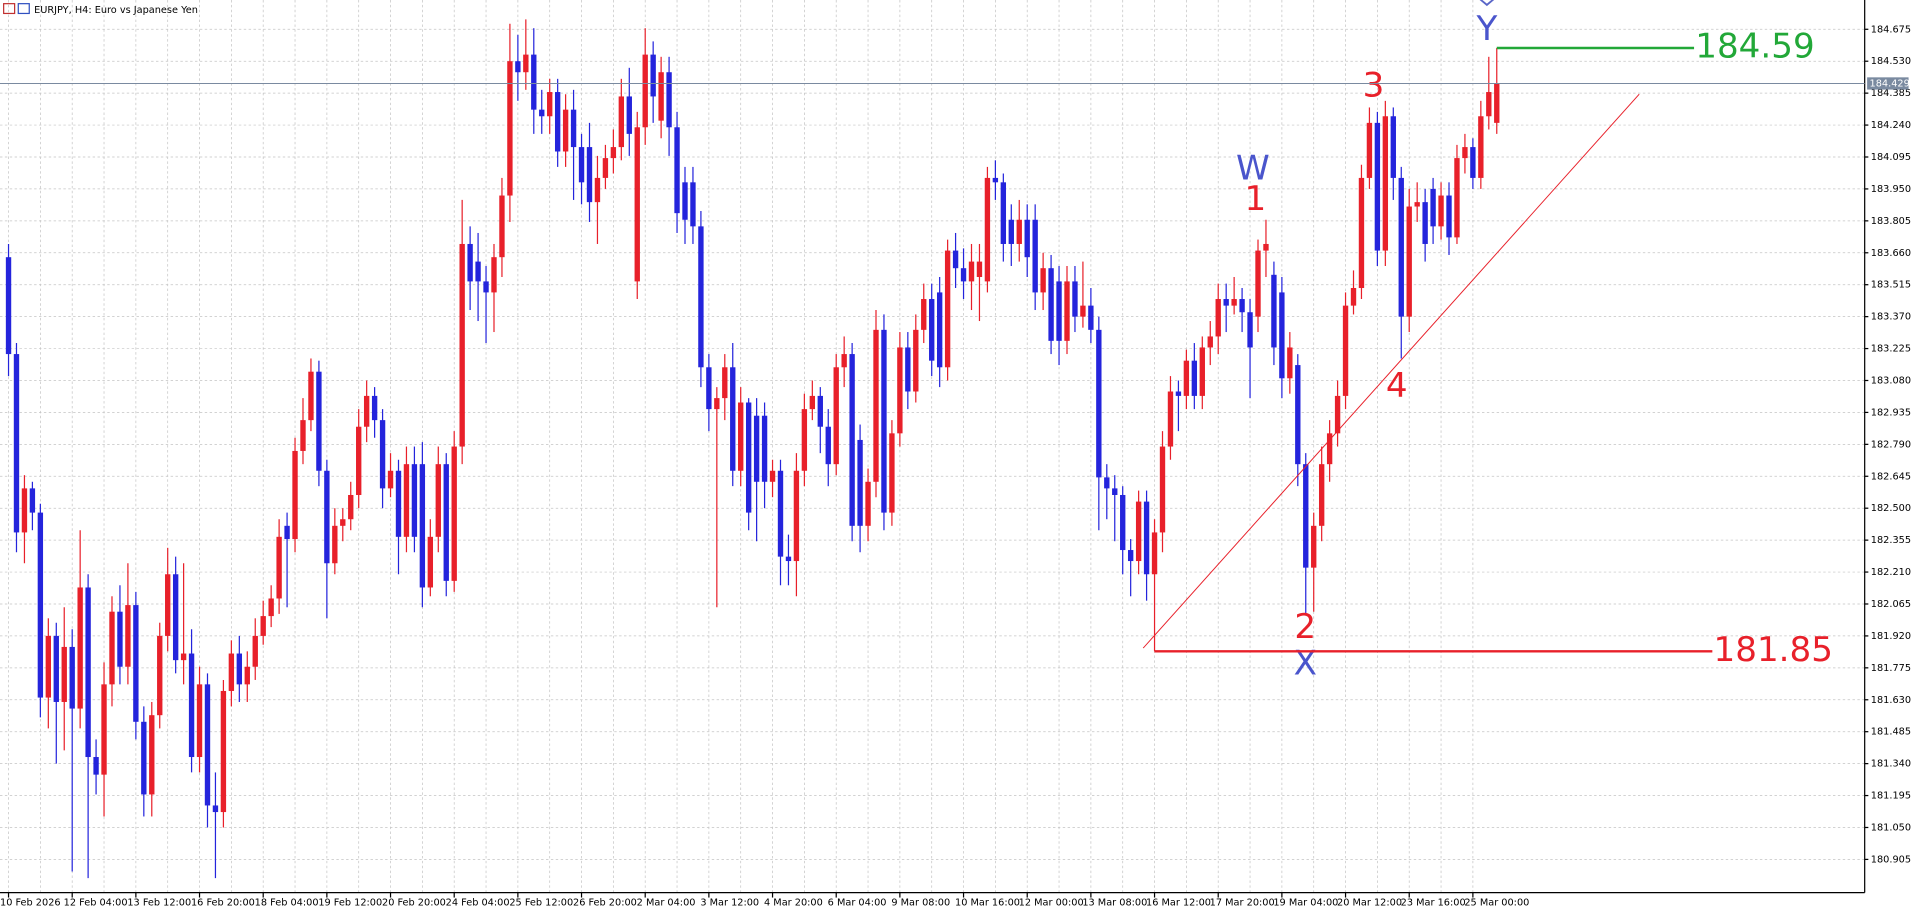 Image resolution: width=1911 pixels, height=911 pixels. Describe the element at coordinates (1891, 859) in the screenshot. I see `y-tick-label: 180.905` at that location.